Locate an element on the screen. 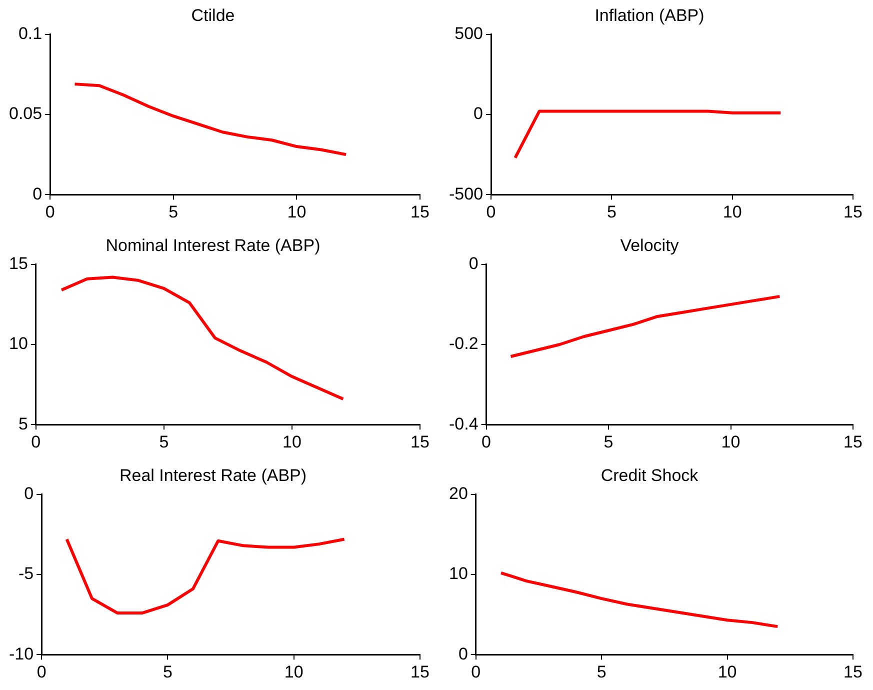 The image size is (873, 690). y-tick-label: 20 is located at coordinates (458, 494).